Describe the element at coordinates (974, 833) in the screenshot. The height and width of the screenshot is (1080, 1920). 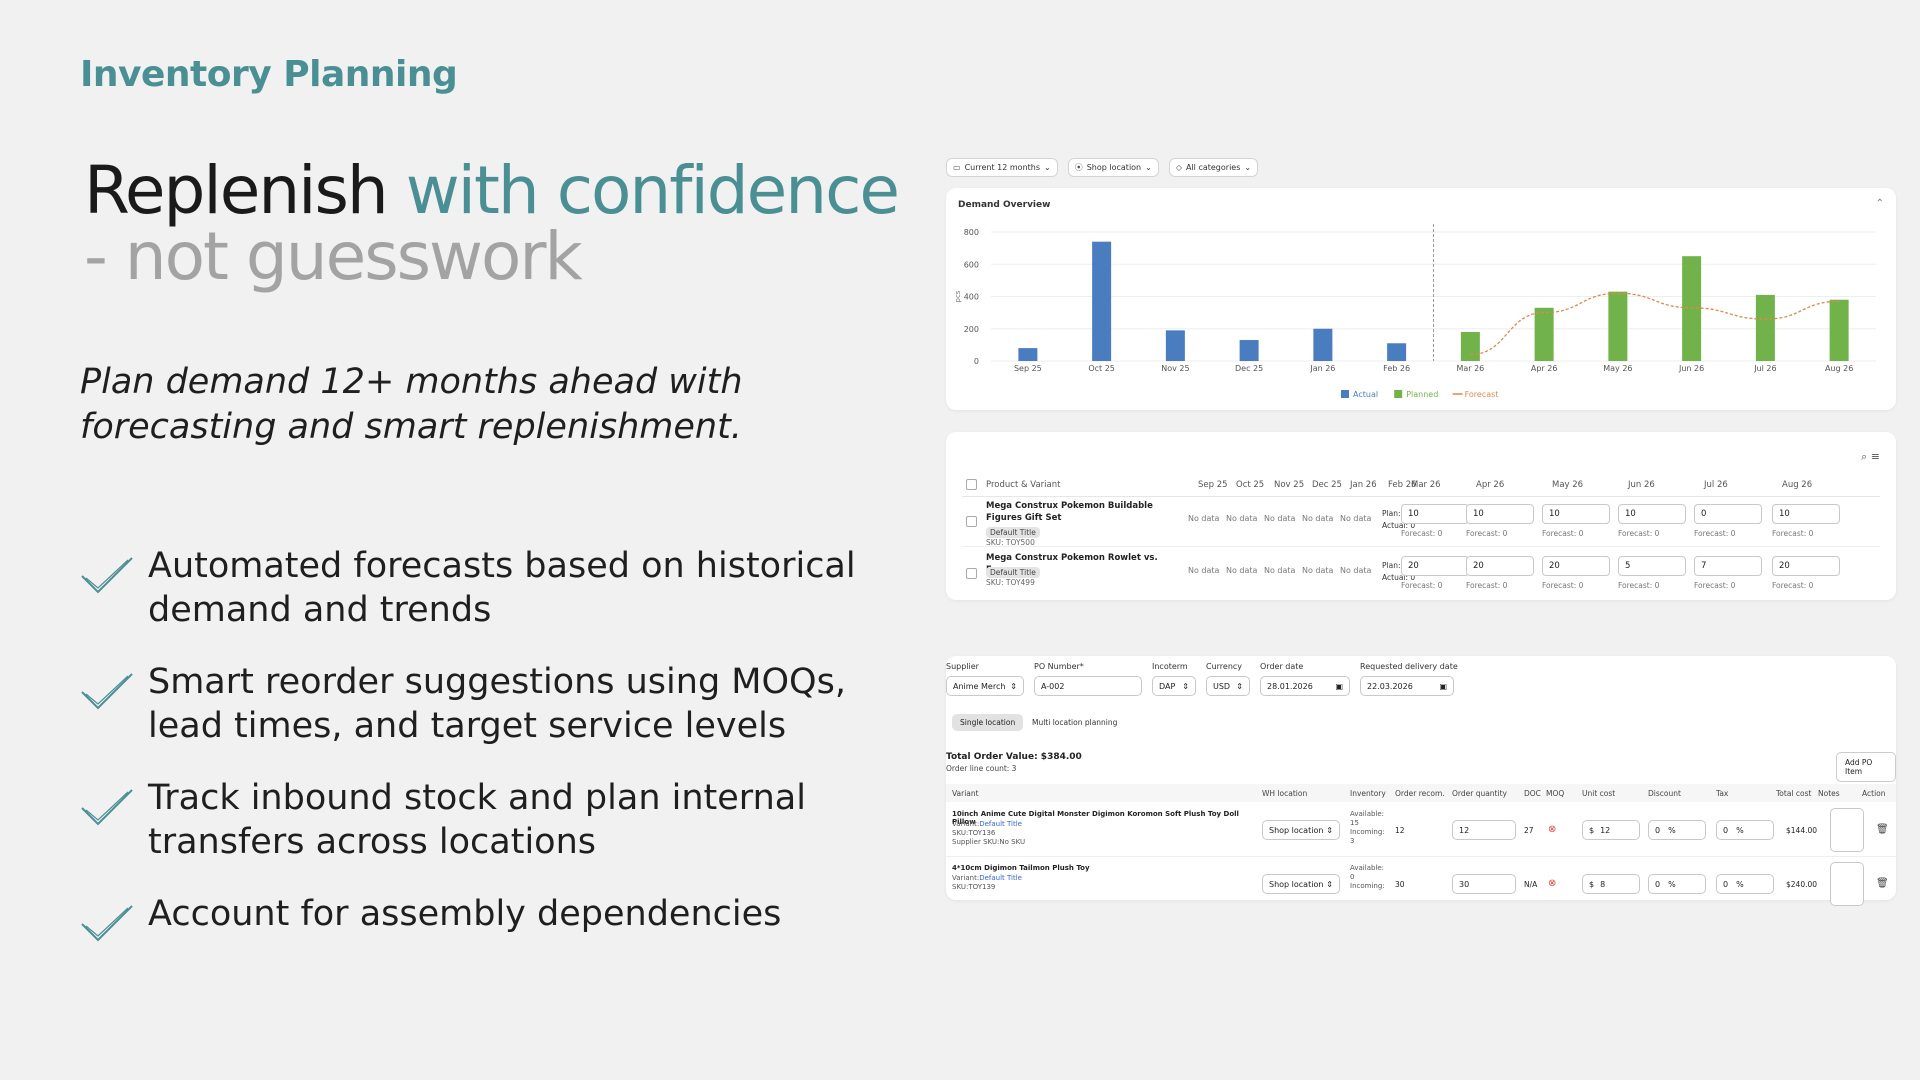
I see `po-line-sku: SKU:TOY136` at that location.